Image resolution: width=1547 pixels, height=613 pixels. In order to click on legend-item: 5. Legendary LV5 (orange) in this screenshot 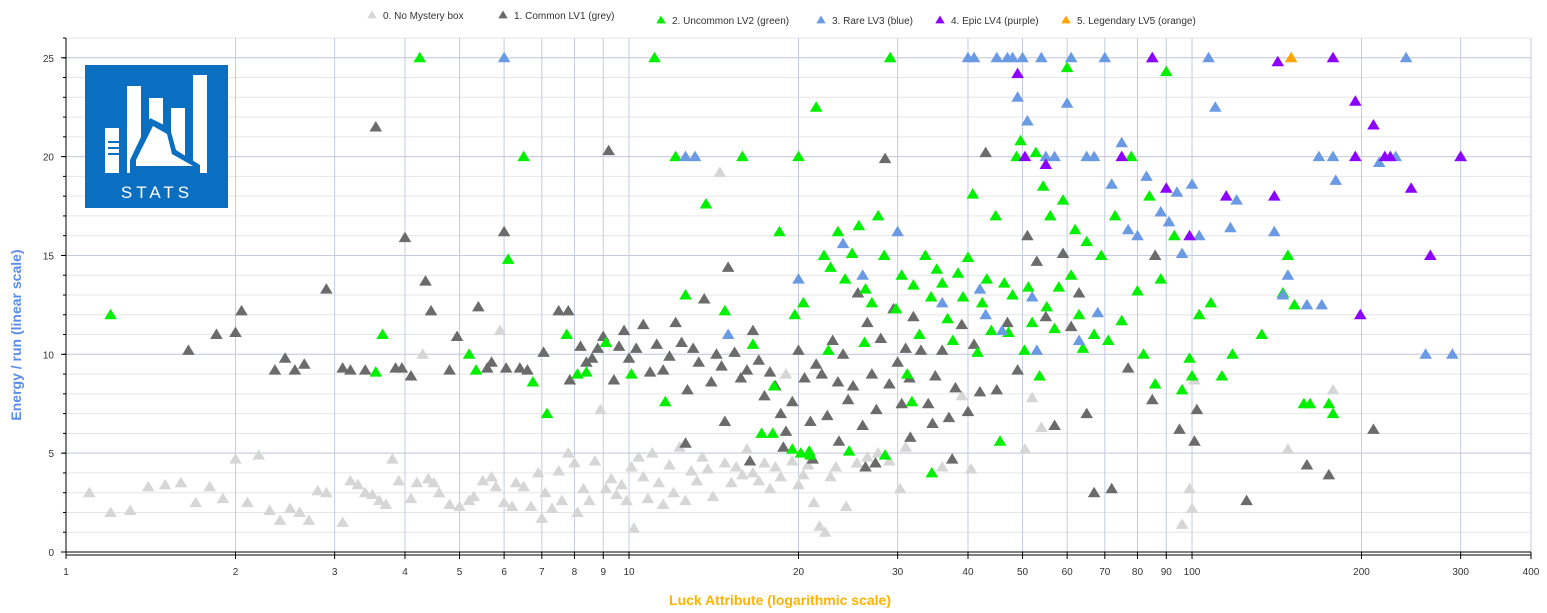, I will do `click(1128, 21)`.